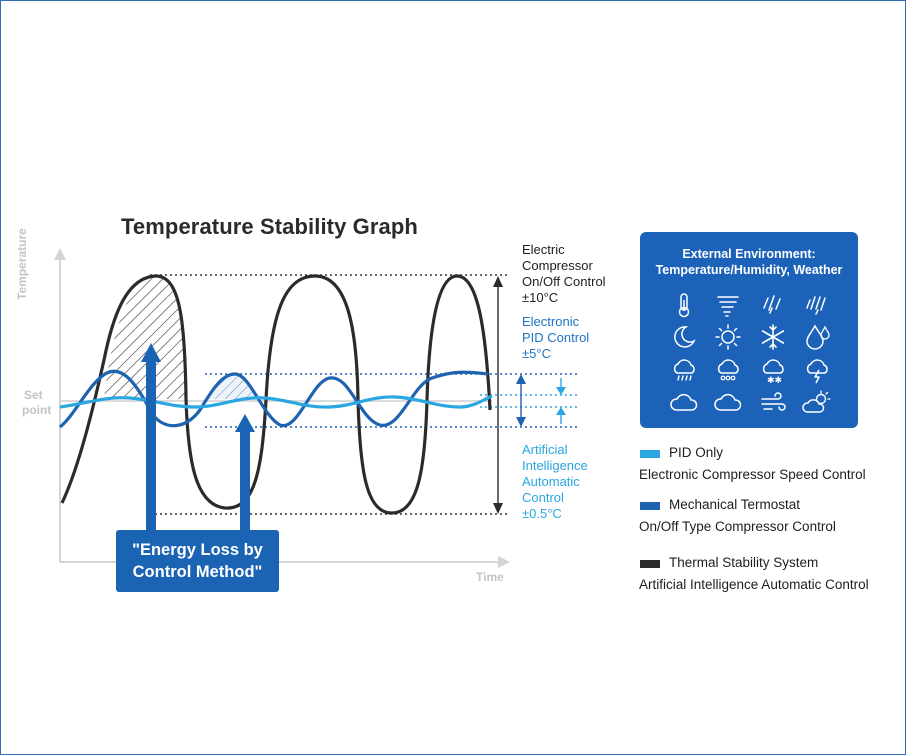 The image size is (906, 755). Describe the element at coordinates (735, 504) in the screenshot. I see `legend-name-mechanical: Mechanical Termostat` at that location.